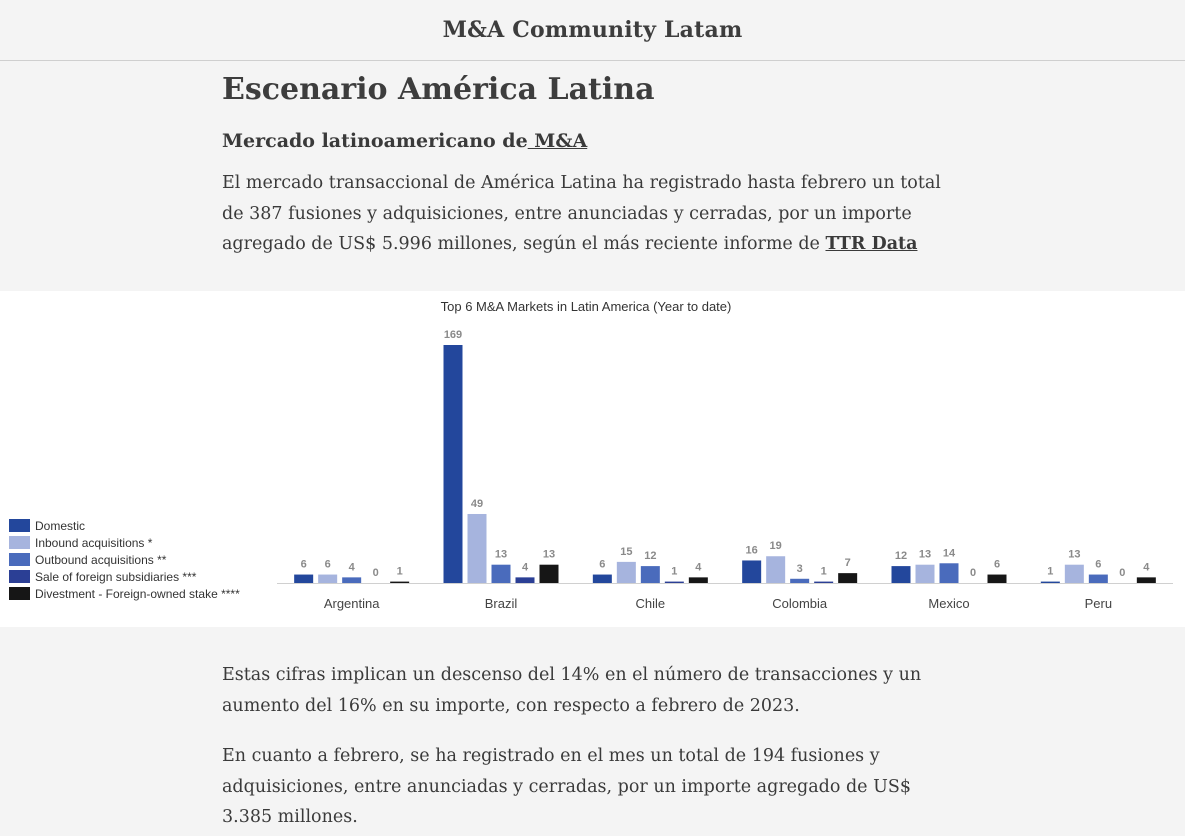  I want to click on subtitle-text: Mercado latinoamericano de, so click(375, 141).